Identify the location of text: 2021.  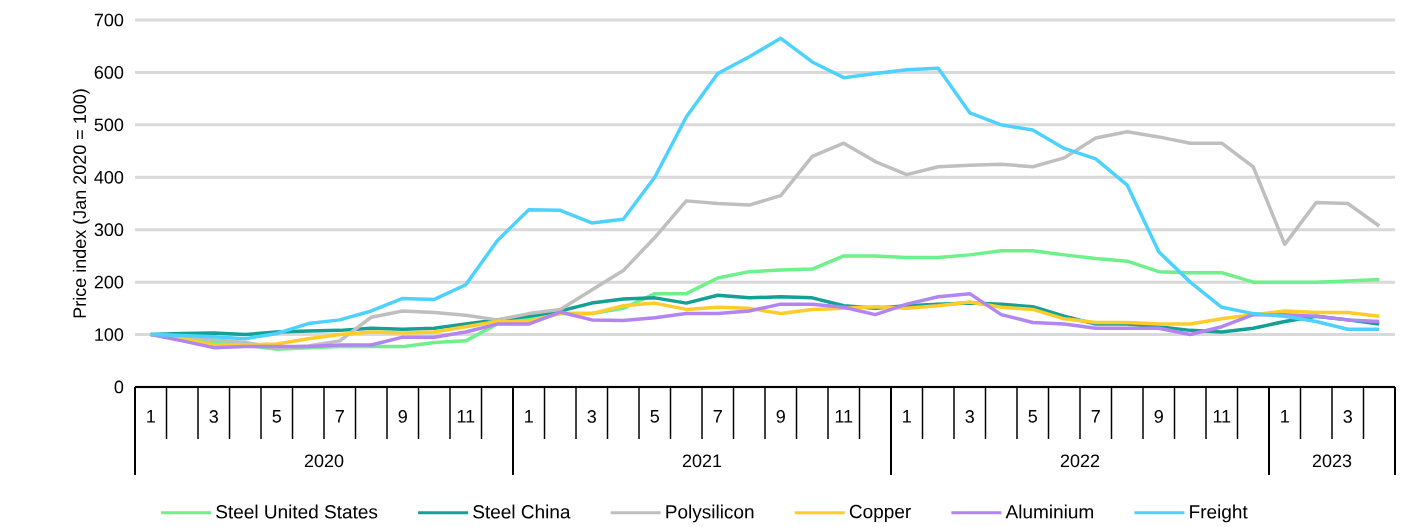
(702, 461).